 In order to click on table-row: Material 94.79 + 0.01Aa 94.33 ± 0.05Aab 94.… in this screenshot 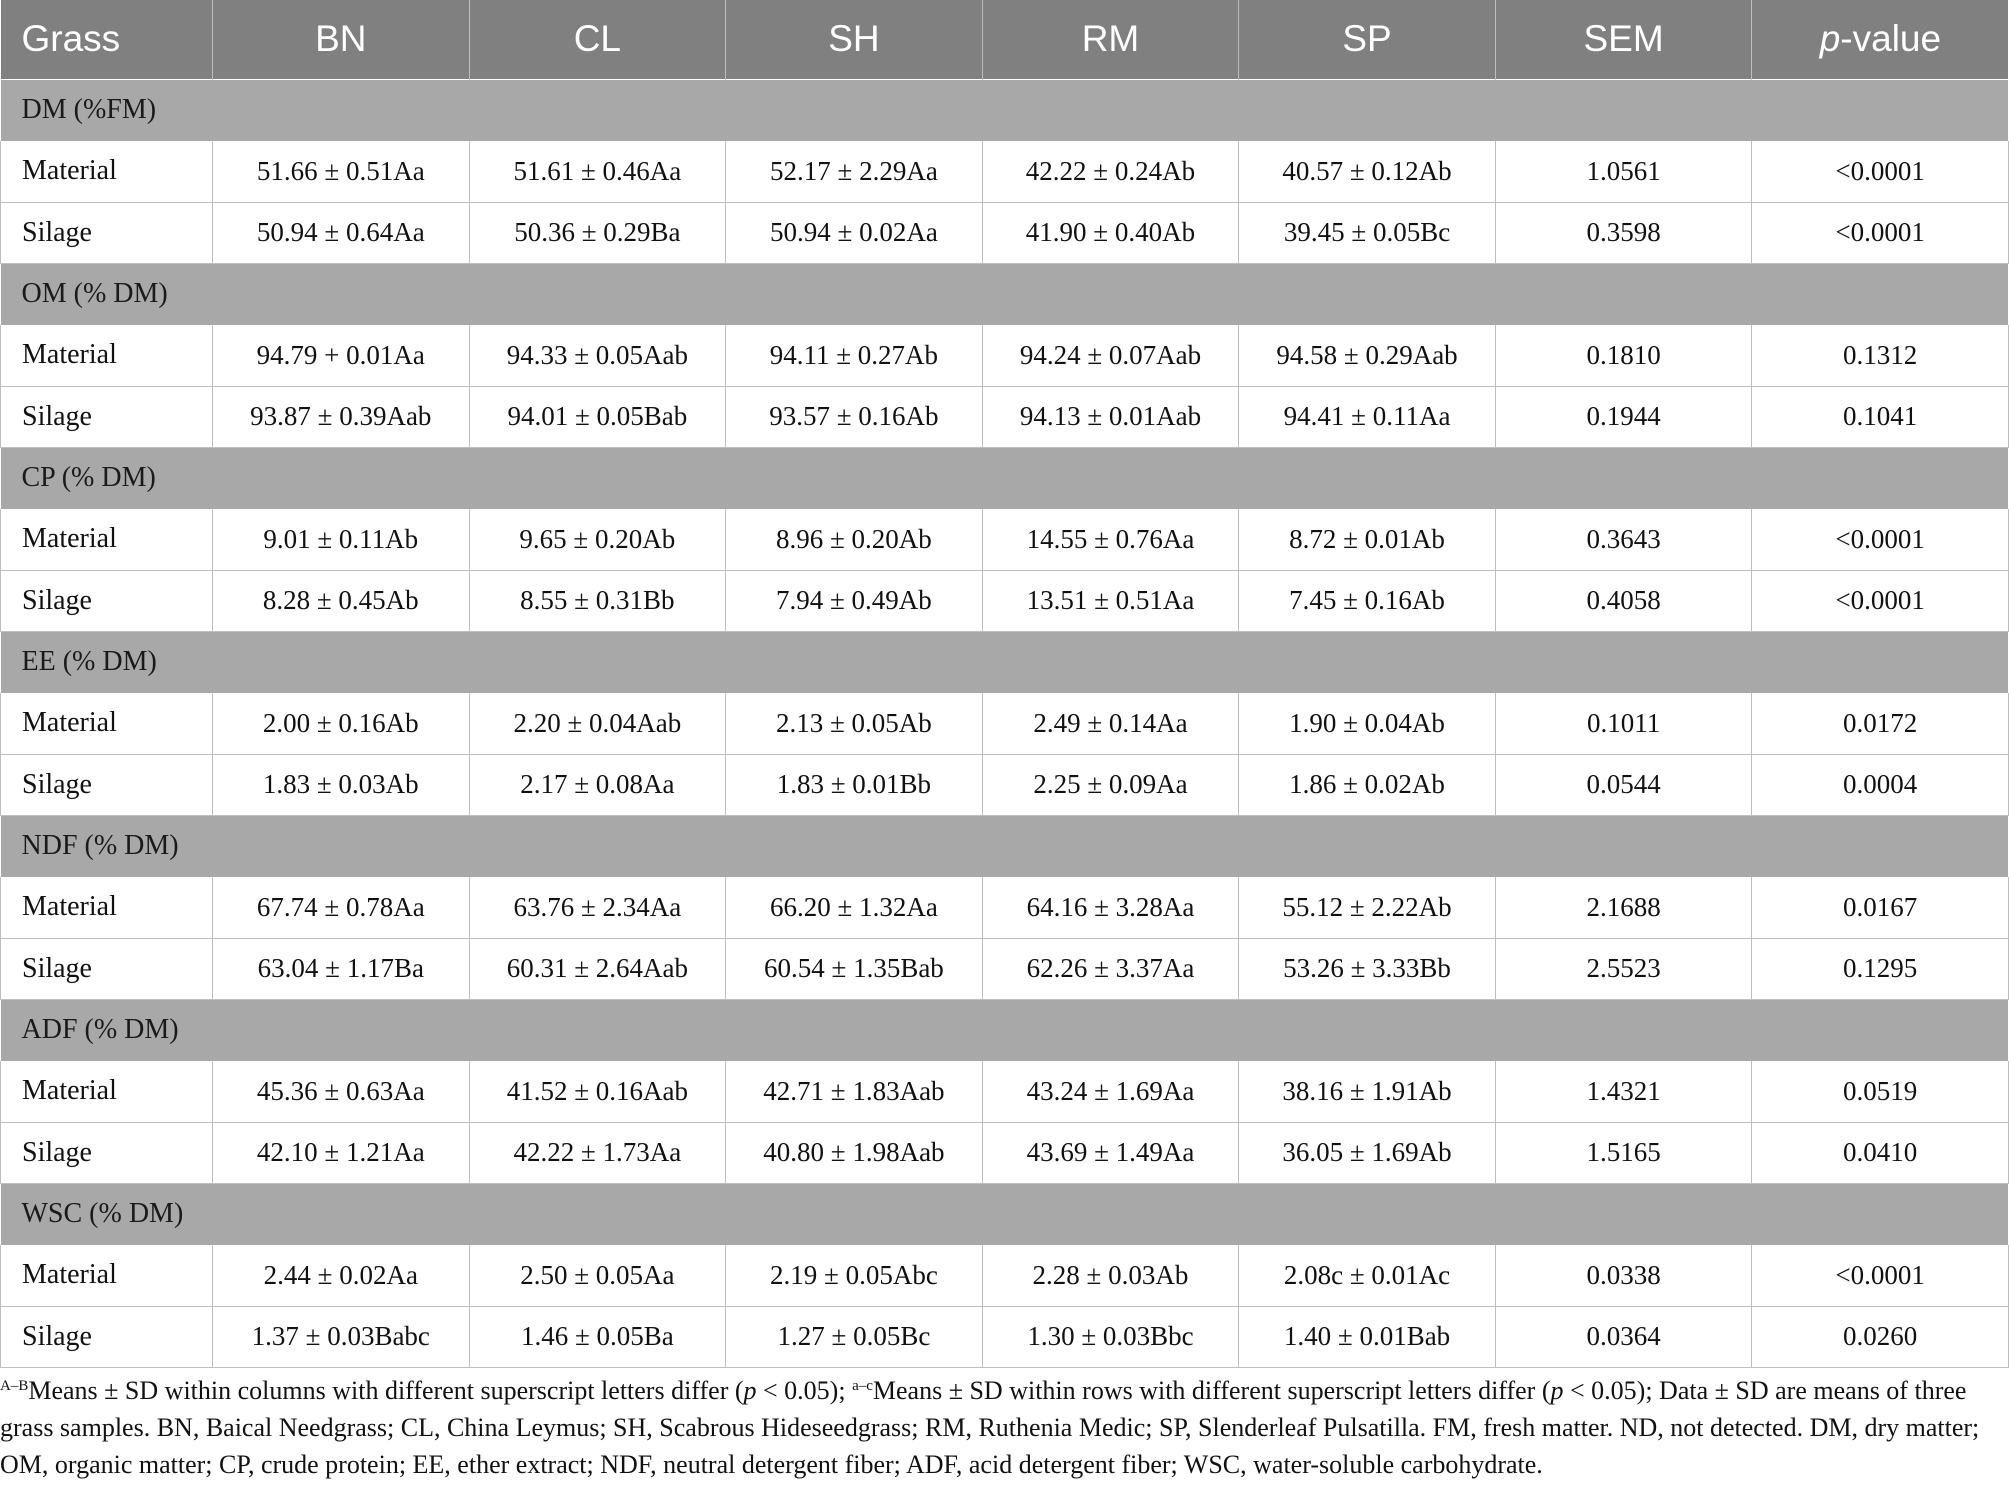, I will do `click(1004, 356)`.